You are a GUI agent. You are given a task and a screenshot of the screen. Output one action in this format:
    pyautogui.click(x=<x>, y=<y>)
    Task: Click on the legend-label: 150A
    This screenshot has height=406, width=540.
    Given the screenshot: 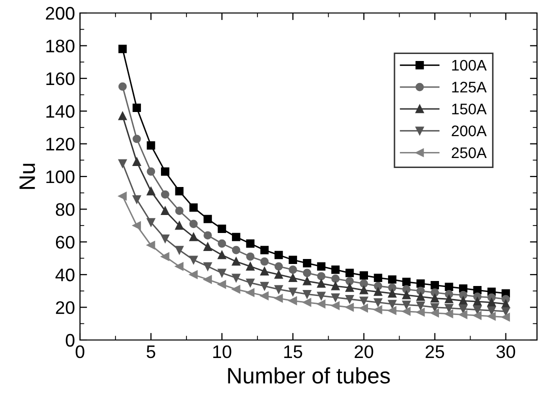 What is the action you would take?
    pyautogui.click(x=469, y=109)
    